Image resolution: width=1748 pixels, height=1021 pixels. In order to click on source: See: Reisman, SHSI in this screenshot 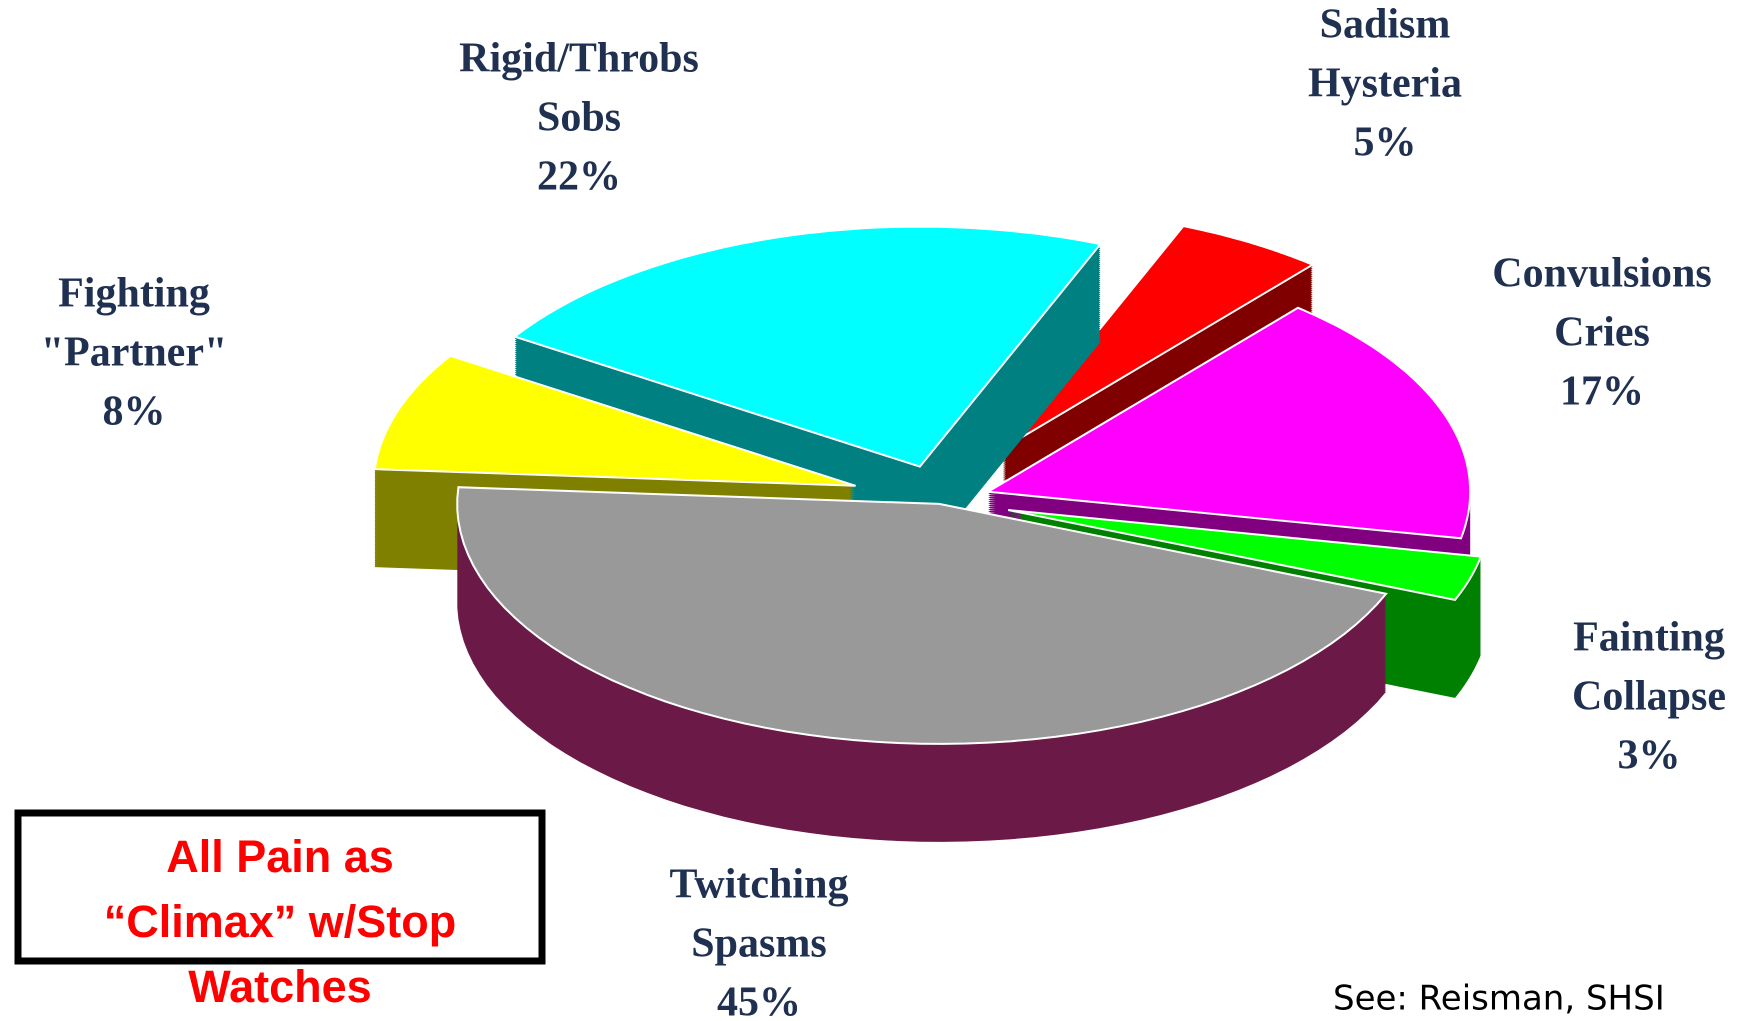, I will do `click(1499, 999)`.